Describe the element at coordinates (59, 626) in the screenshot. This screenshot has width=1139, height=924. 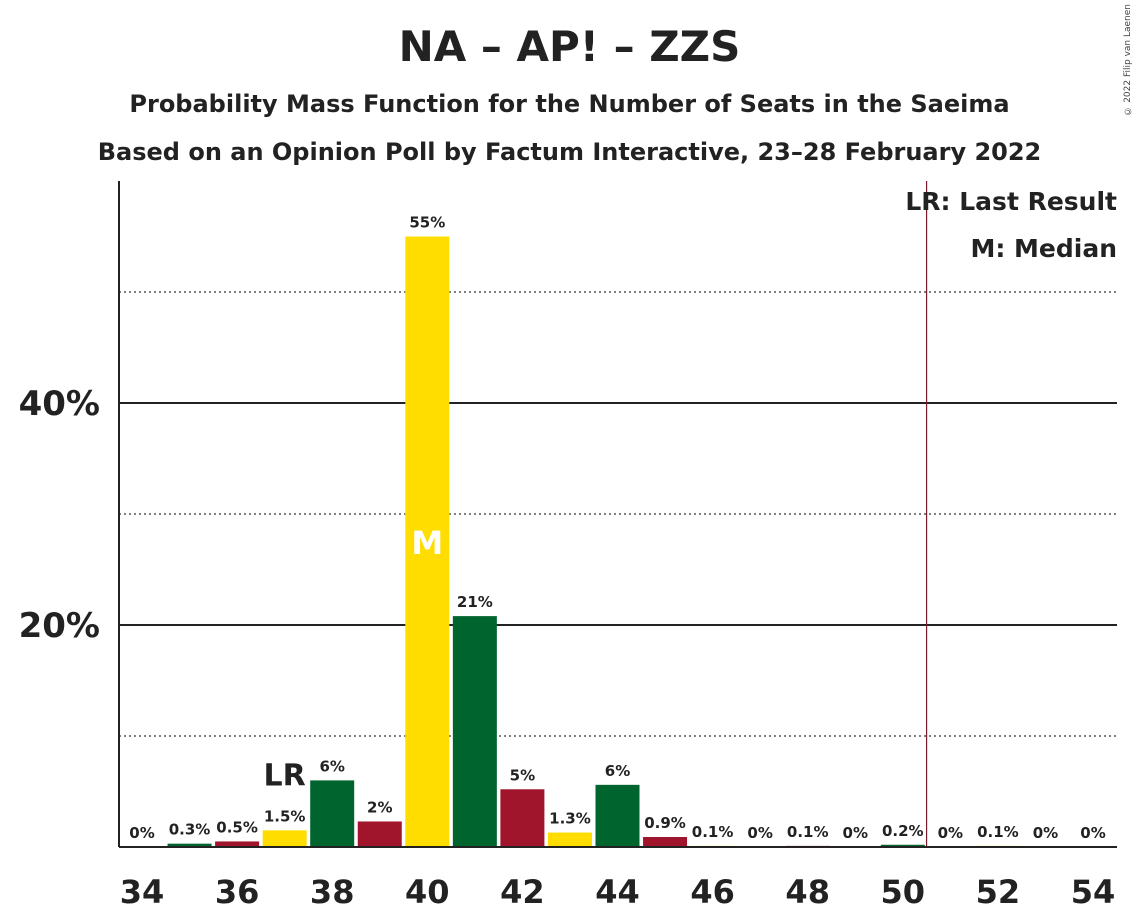
I see `y-tick-label: 20%` at that location.